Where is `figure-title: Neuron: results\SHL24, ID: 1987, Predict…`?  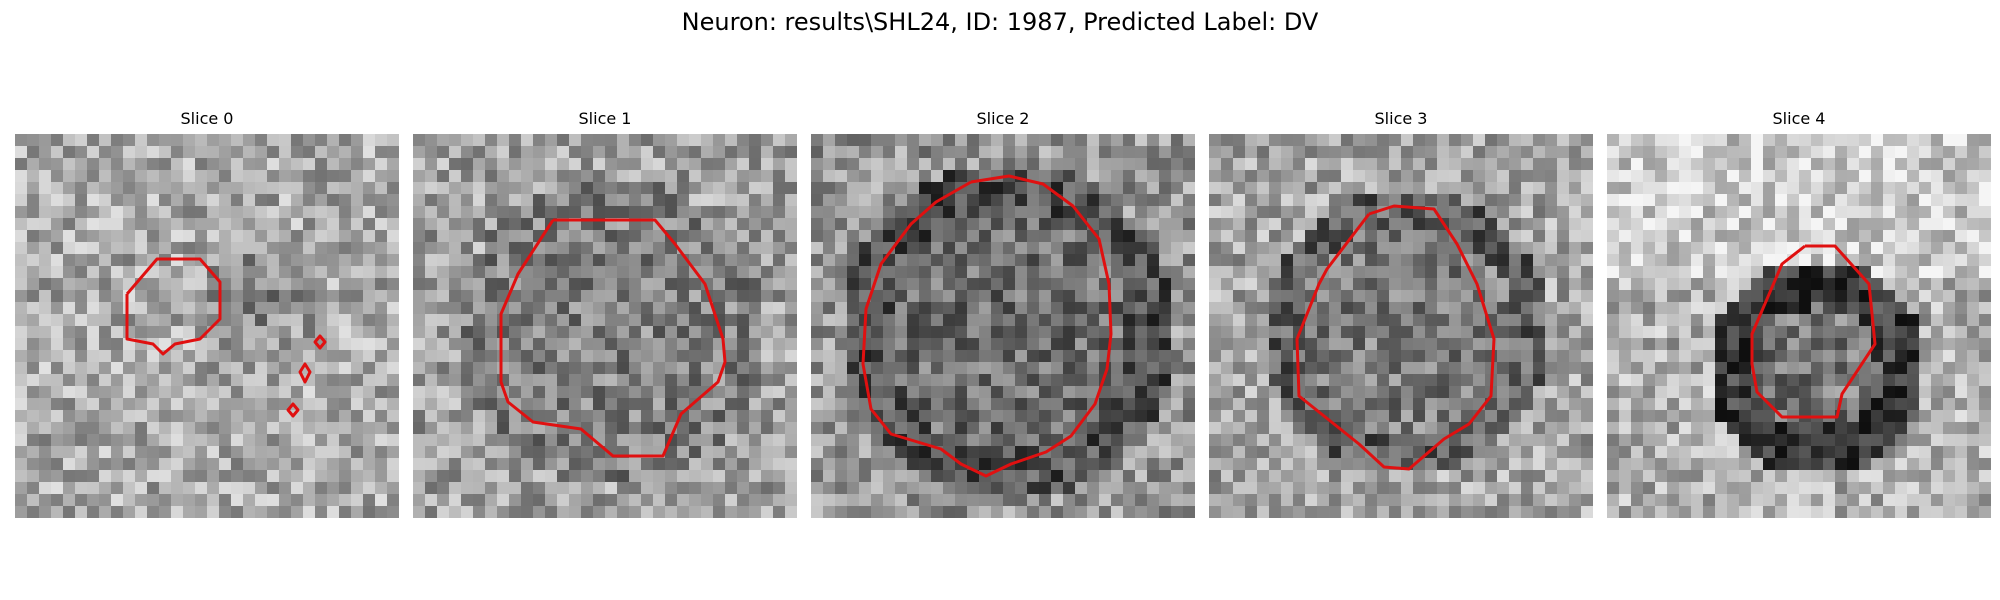
figure-title: Neuron: results\SHL24, ID: 1987, Predict… is located at coordinates (1000, 22).